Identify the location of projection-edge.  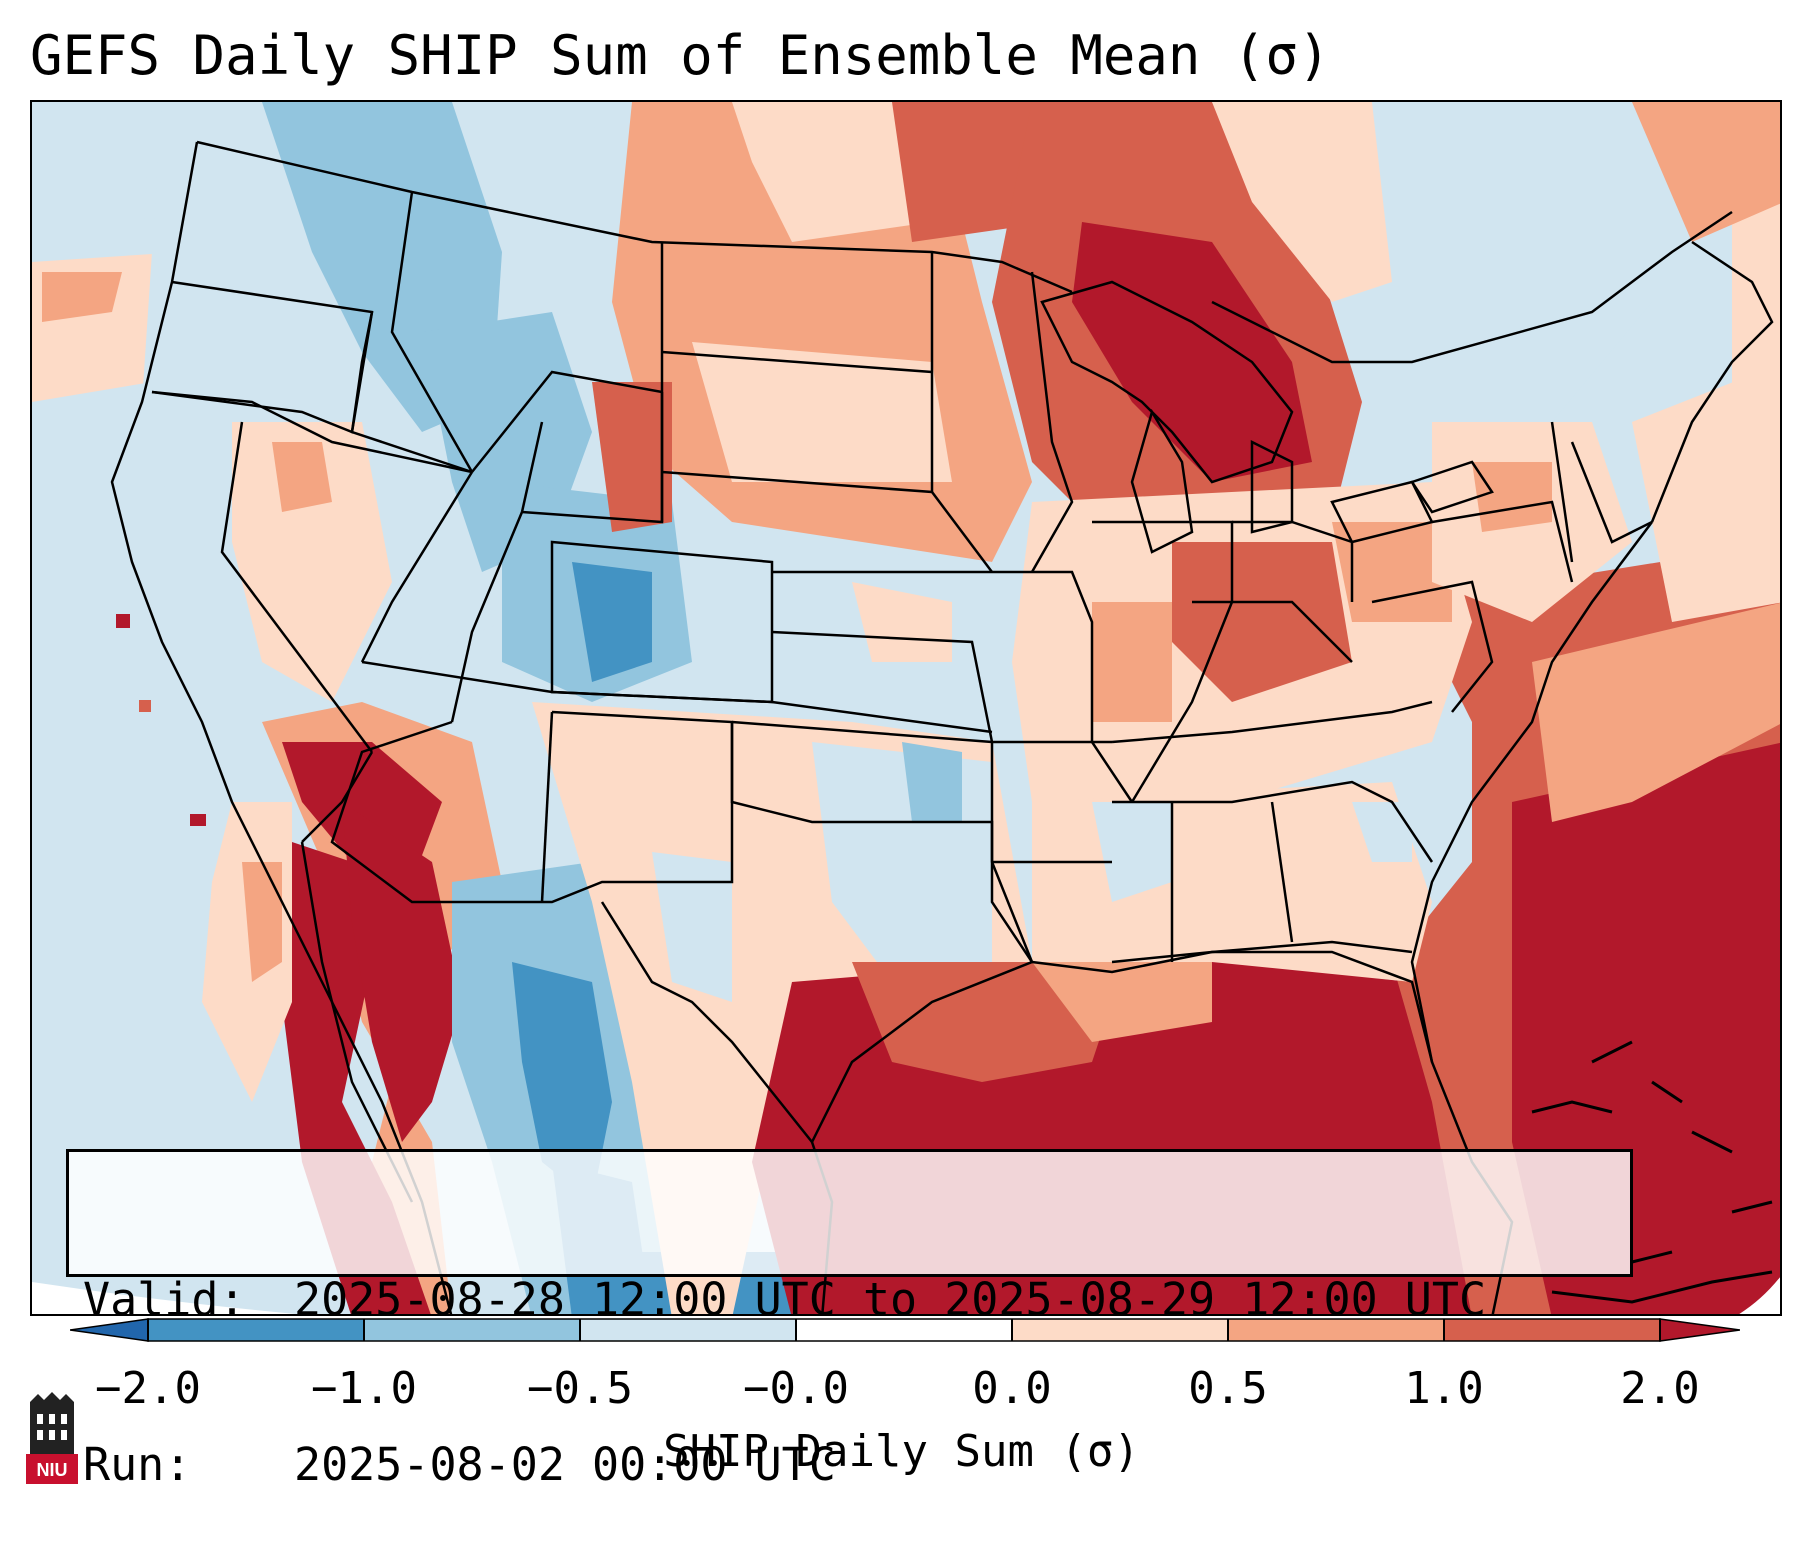
(164, 1298).